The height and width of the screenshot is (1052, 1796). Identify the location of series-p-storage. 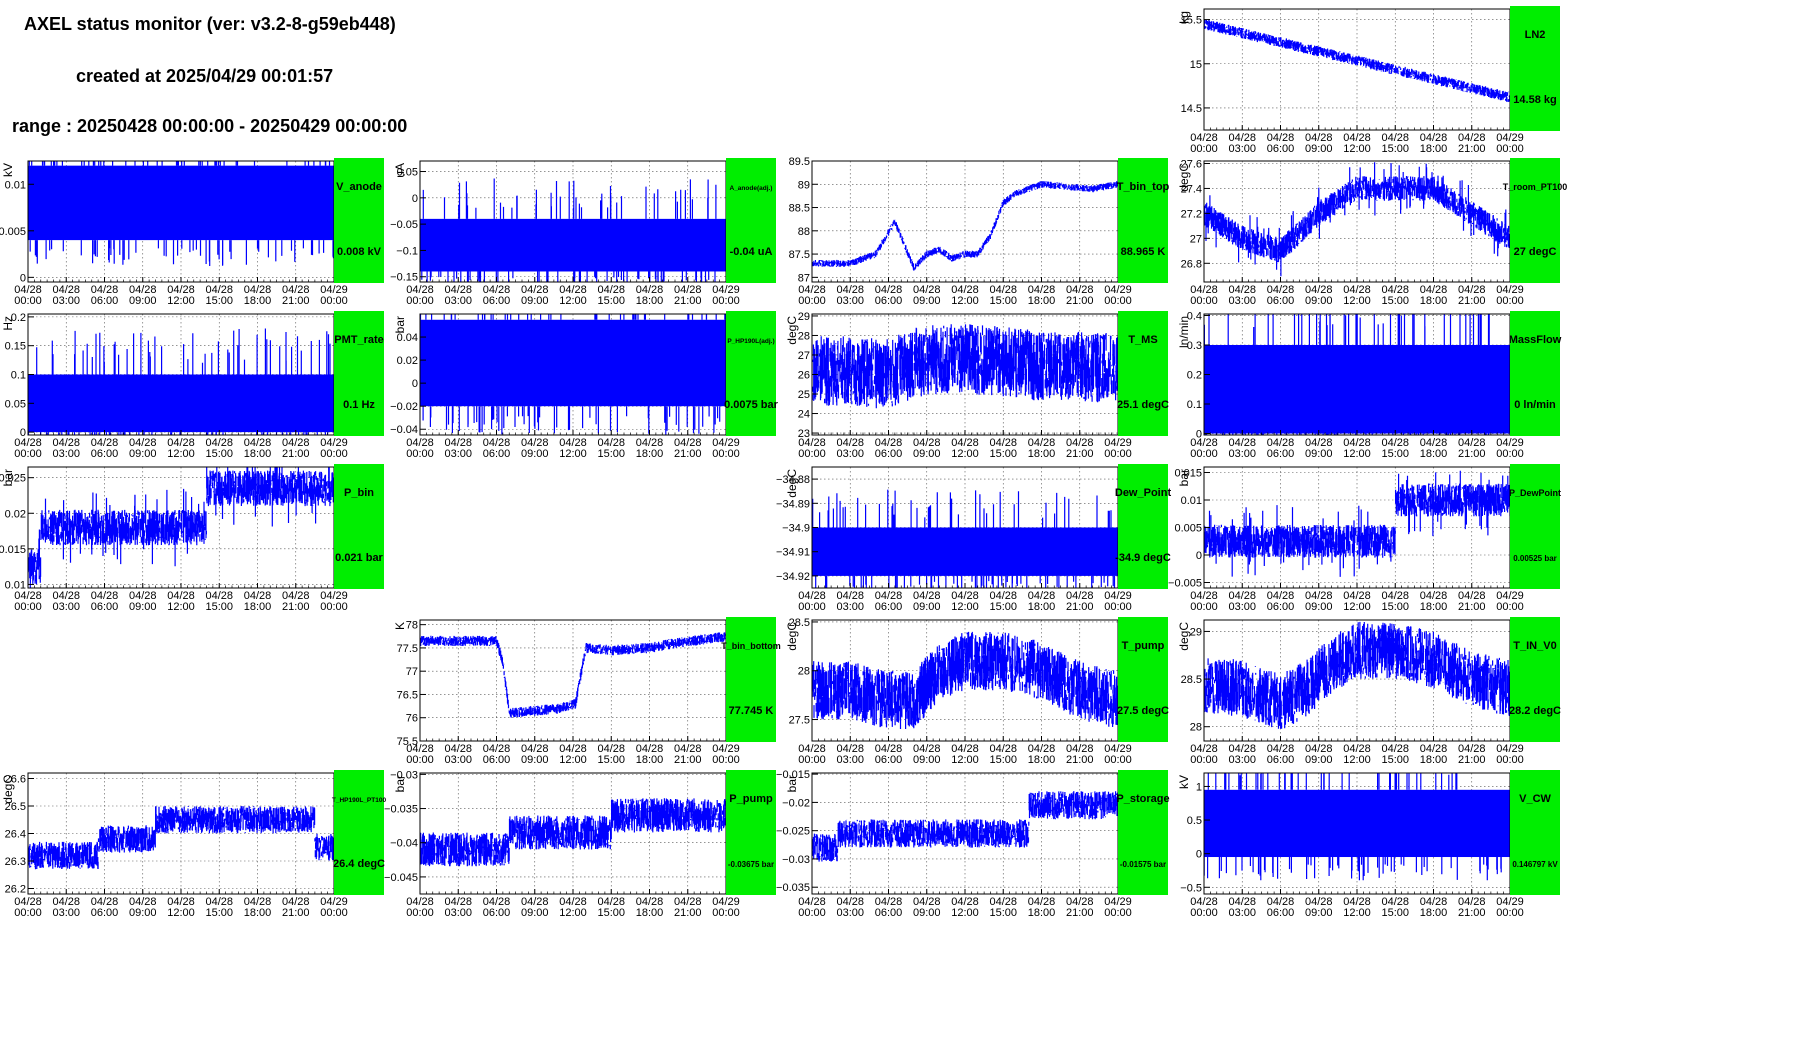
(965, 826).